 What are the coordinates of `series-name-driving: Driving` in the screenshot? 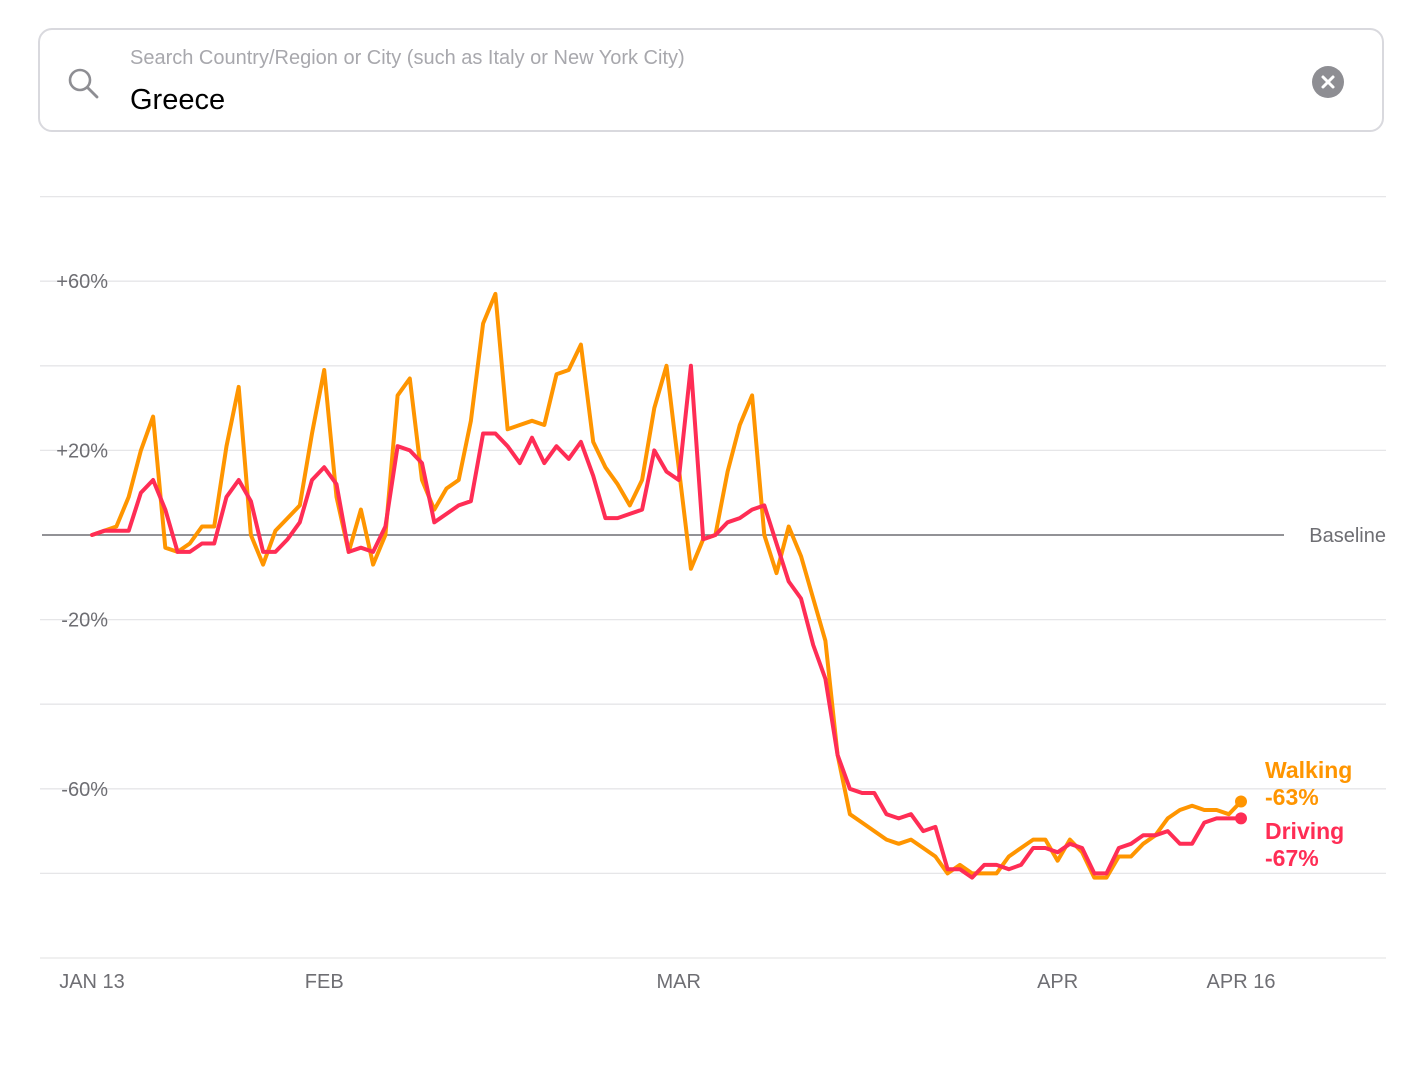 It's located at (1304, 831).